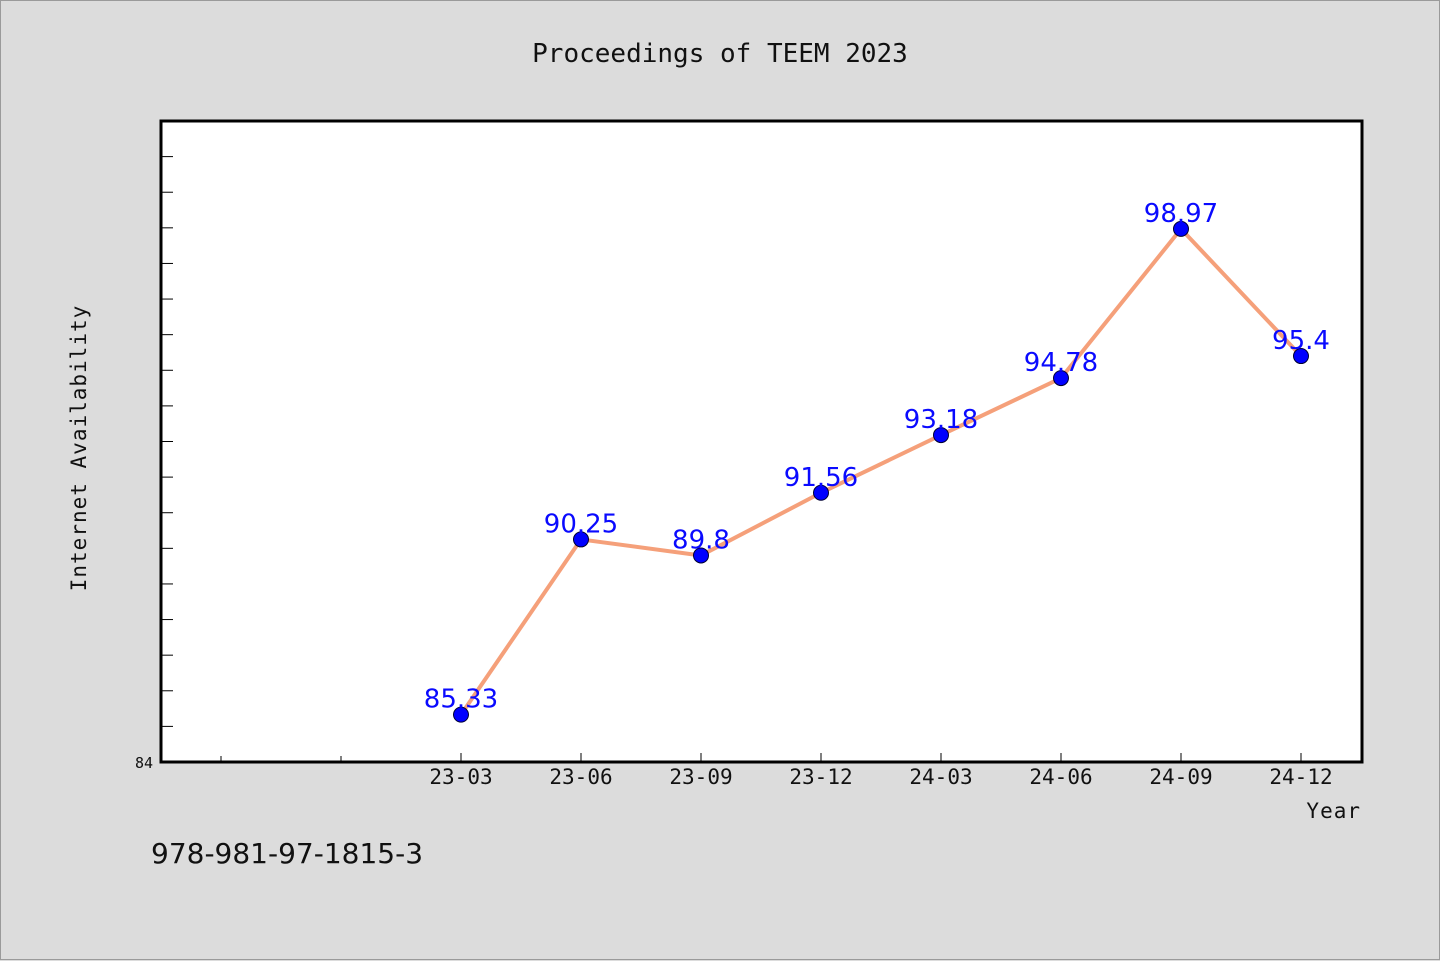  What do you see at coordinates (287, 853) in the screenshot?
I see `isbn-text: 978-981-97-1815-3` at bounding box center [287, 853].